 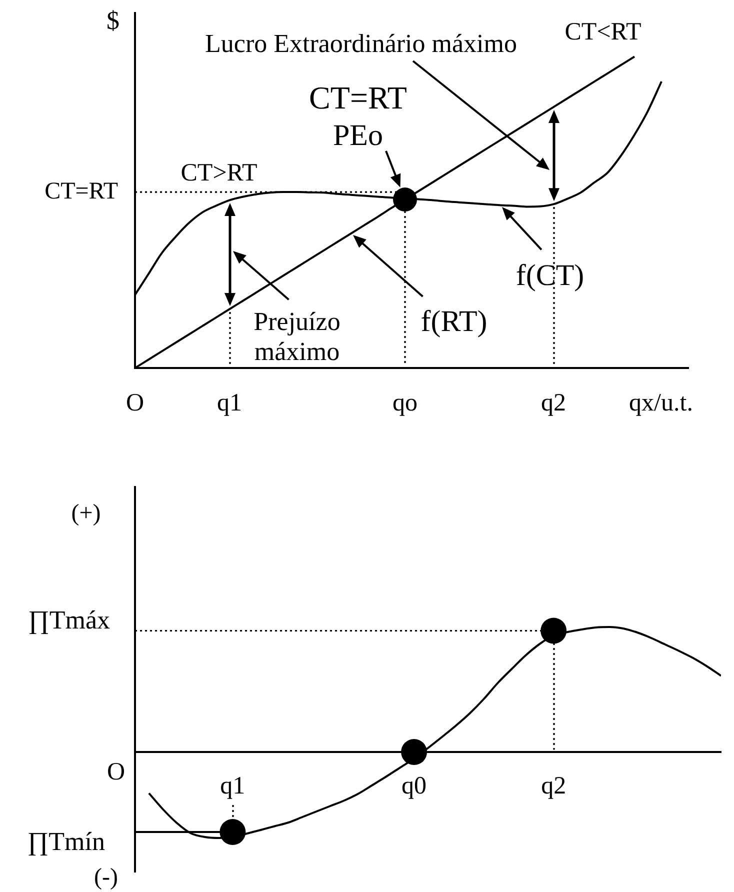 What do you see at coordinates (69, 620) in the screenshot?
I see `text: ∏Tmáx` at bounding box center [69, 620].